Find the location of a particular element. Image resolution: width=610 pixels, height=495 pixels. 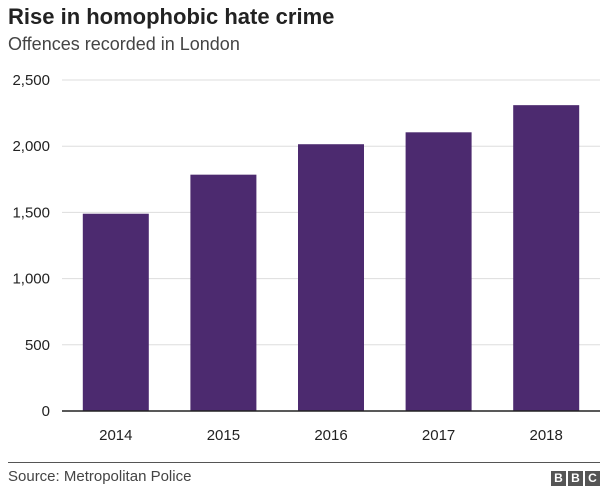

x-tick-label: 2017 is located at coordinates (438, 435).